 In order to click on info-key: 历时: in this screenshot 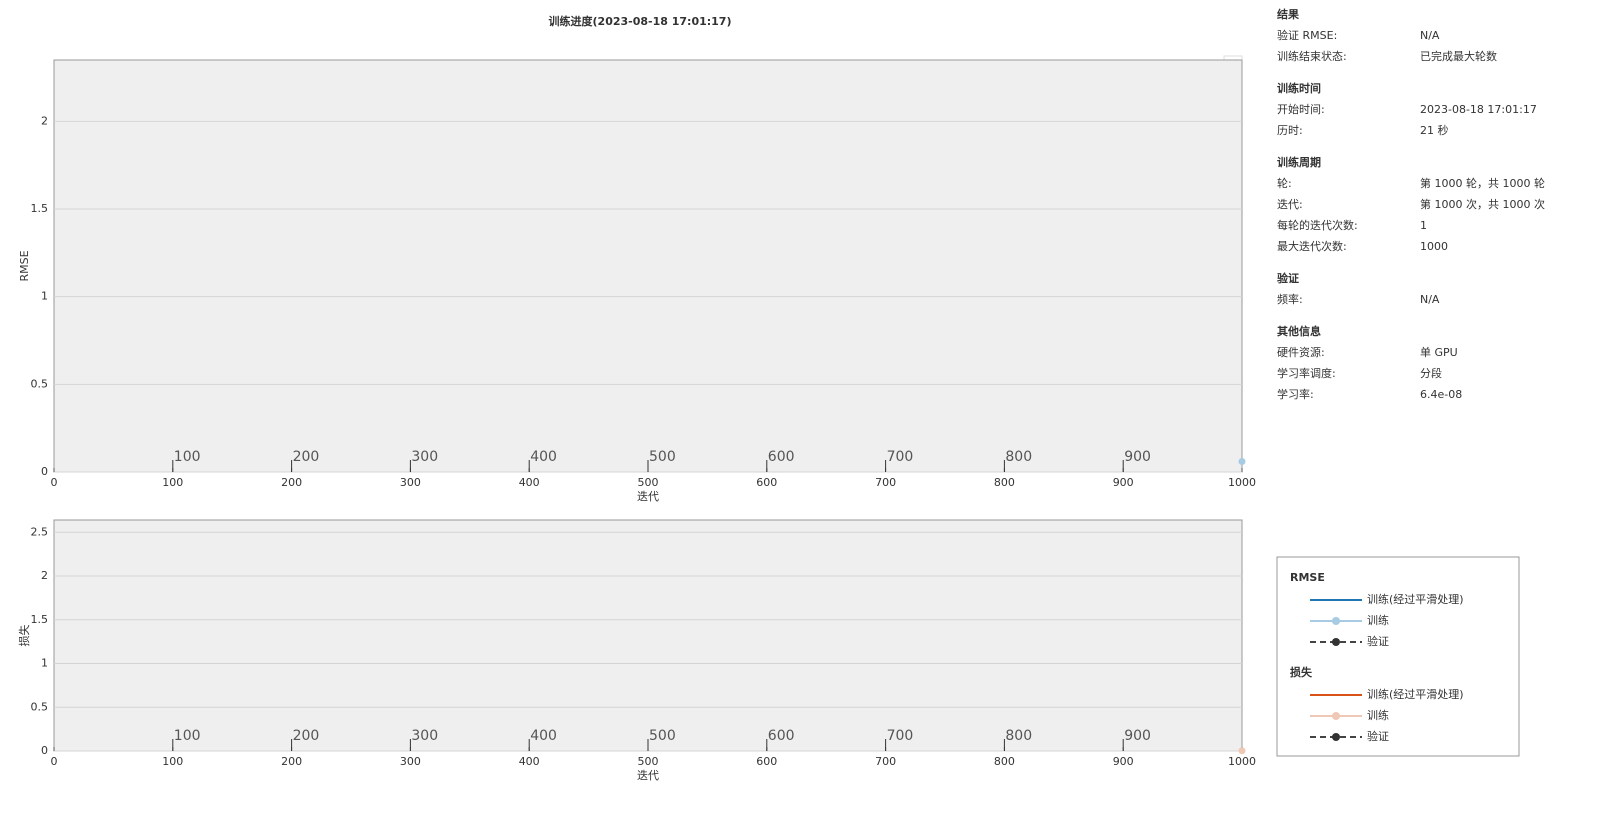, I will do `click(1290, 130)`.